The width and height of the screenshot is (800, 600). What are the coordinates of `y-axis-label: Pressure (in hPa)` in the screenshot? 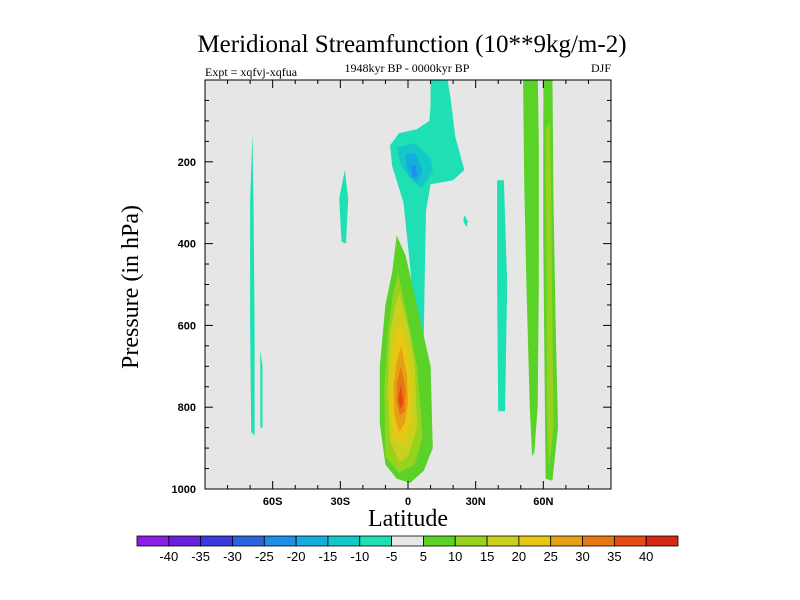 It's located at (131, 287).